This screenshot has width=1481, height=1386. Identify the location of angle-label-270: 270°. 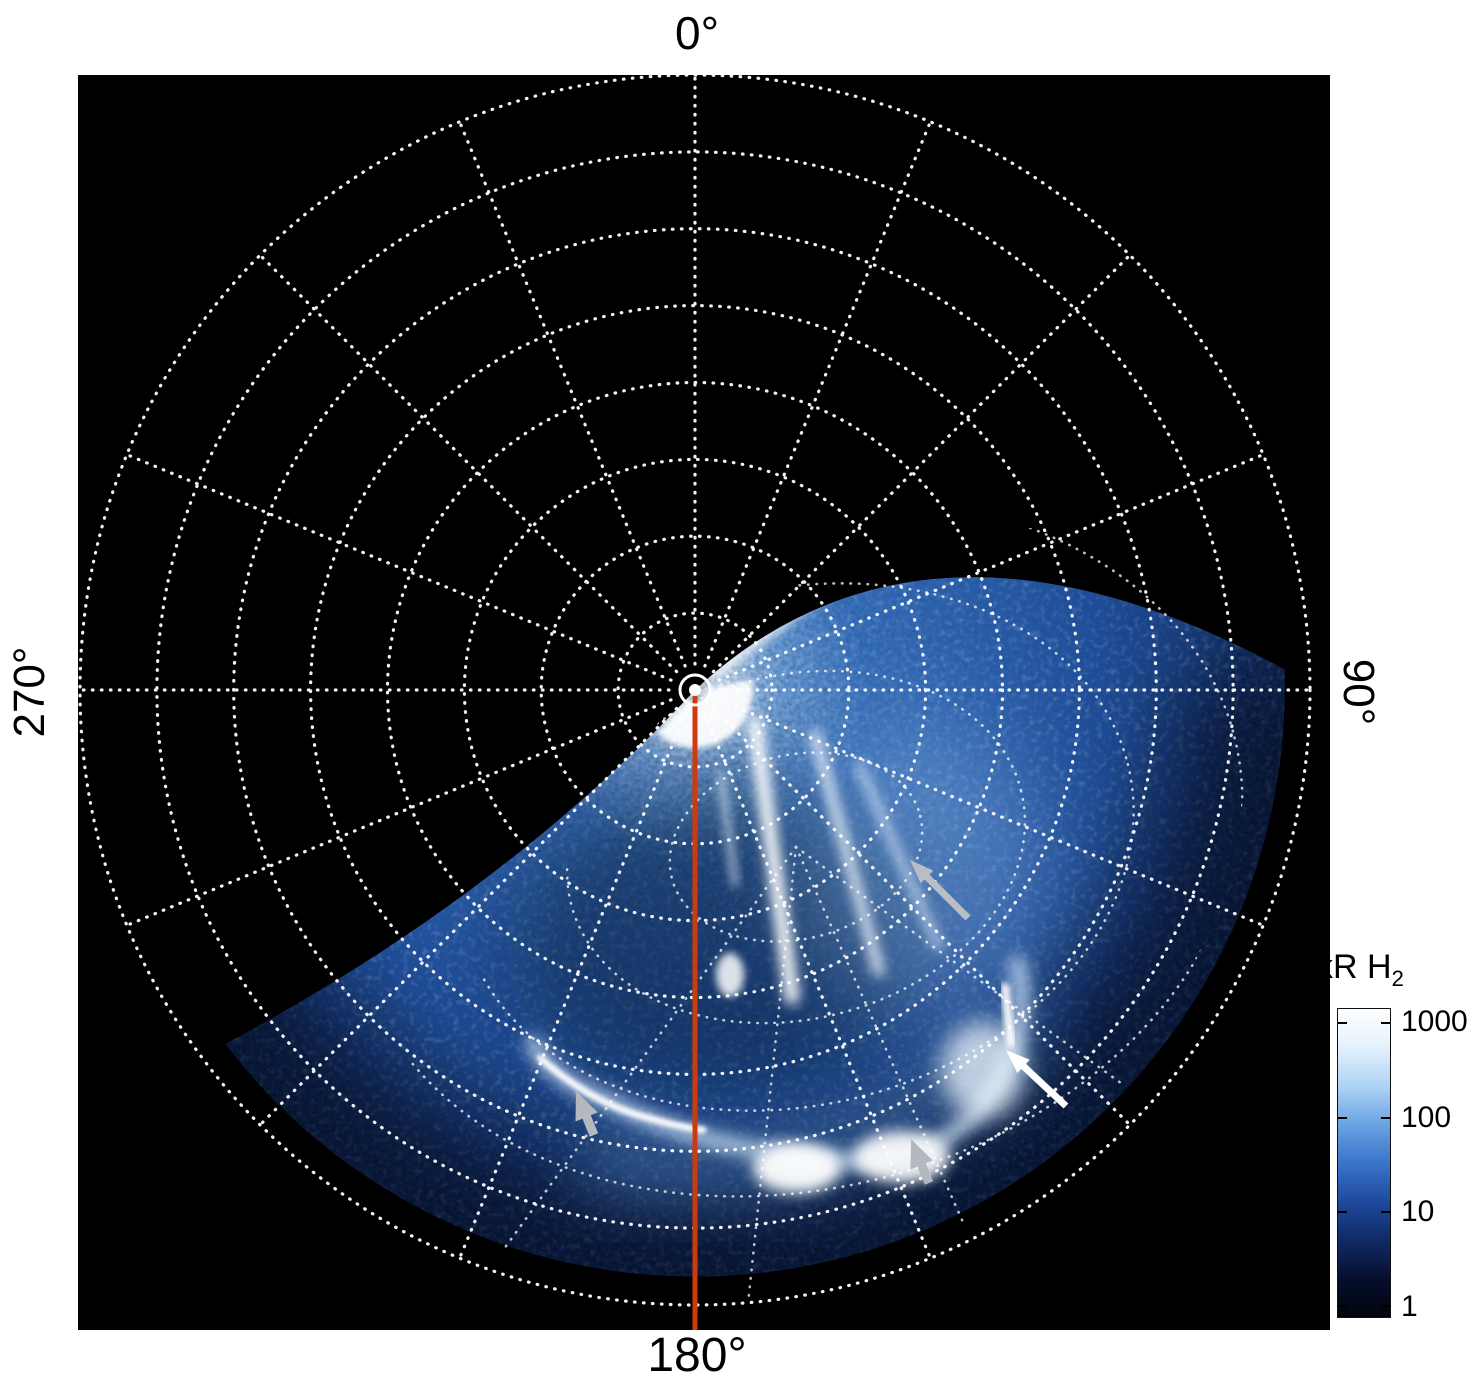
(29, 692).